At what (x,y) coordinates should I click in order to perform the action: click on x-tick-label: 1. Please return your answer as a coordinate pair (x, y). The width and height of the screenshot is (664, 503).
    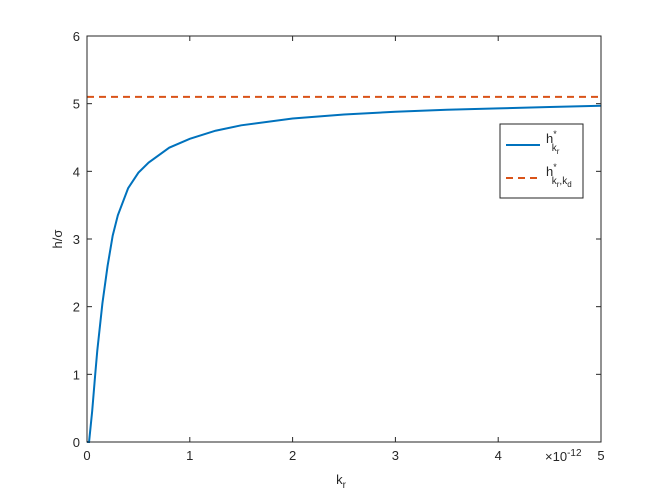
    Looking at the image, I should click on (189, 455).